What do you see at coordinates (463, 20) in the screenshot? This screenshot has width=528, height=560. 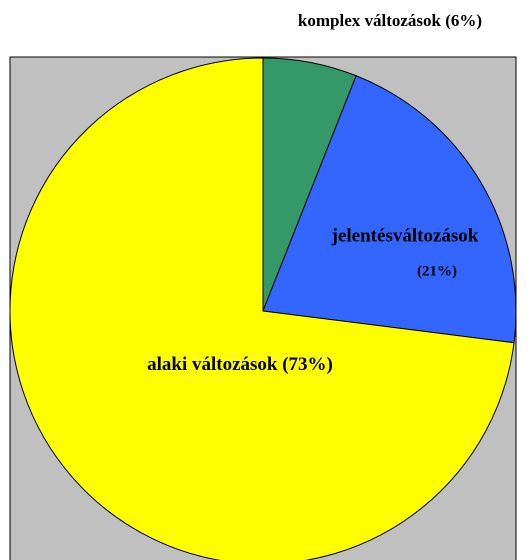 I see `slice-value-label: (6%)` at bounding box center [463, 20].